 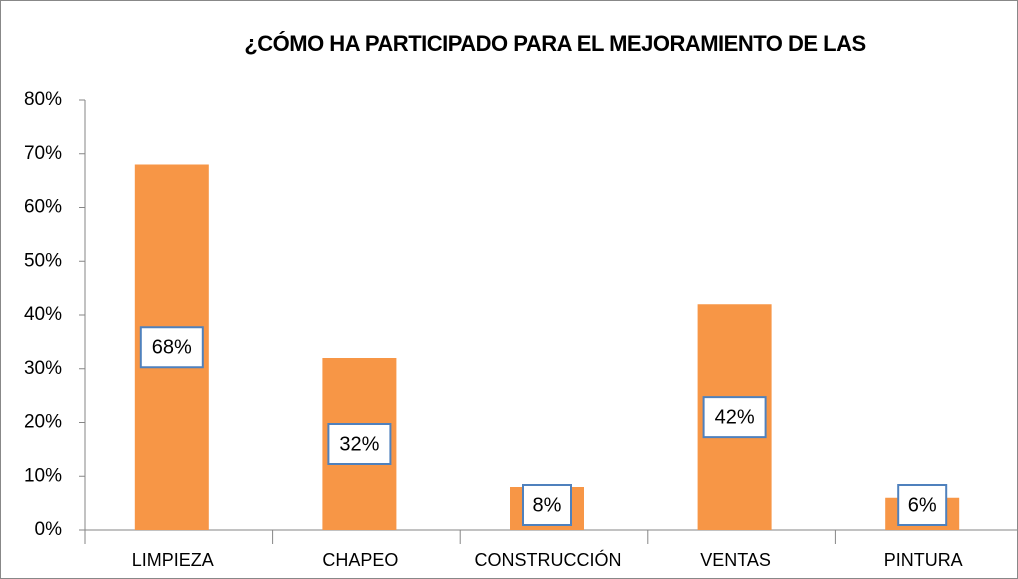 What do you see at coordinates (173, 560) in the screenshot?
I see `x-tick-label: LIMPIEZA` at bounding box center [173, 560].